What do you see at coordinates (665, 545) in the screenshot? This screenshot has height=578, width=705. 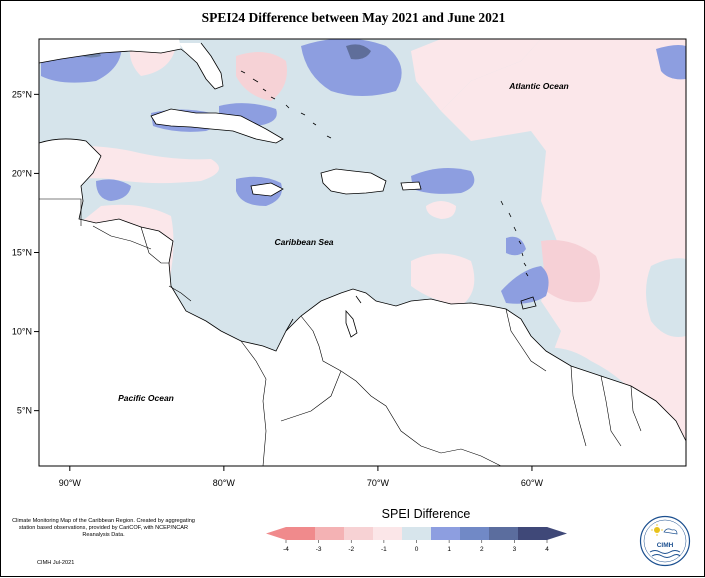 I see `svg-text: CIMH` at bounding box center [665, 545].